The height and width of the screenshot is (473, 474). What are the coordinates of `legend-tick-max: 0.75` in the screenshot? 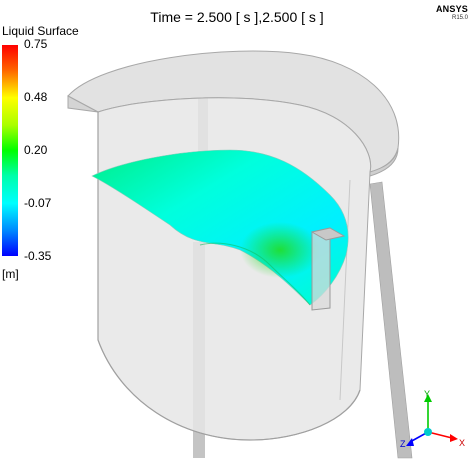 It's located at (36, 44).